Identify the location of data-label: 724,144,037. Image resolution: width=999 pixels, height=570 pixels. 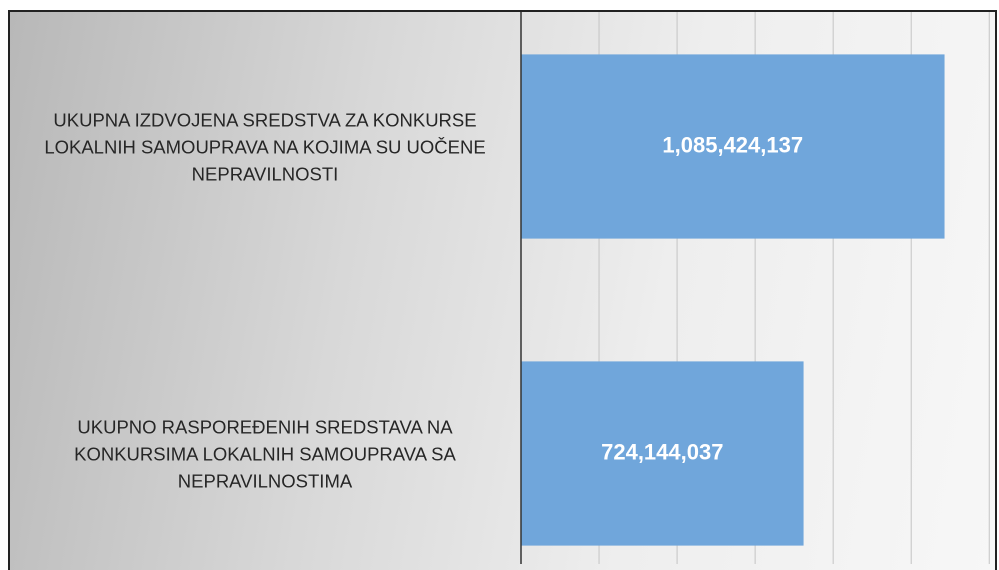
(662, 451).